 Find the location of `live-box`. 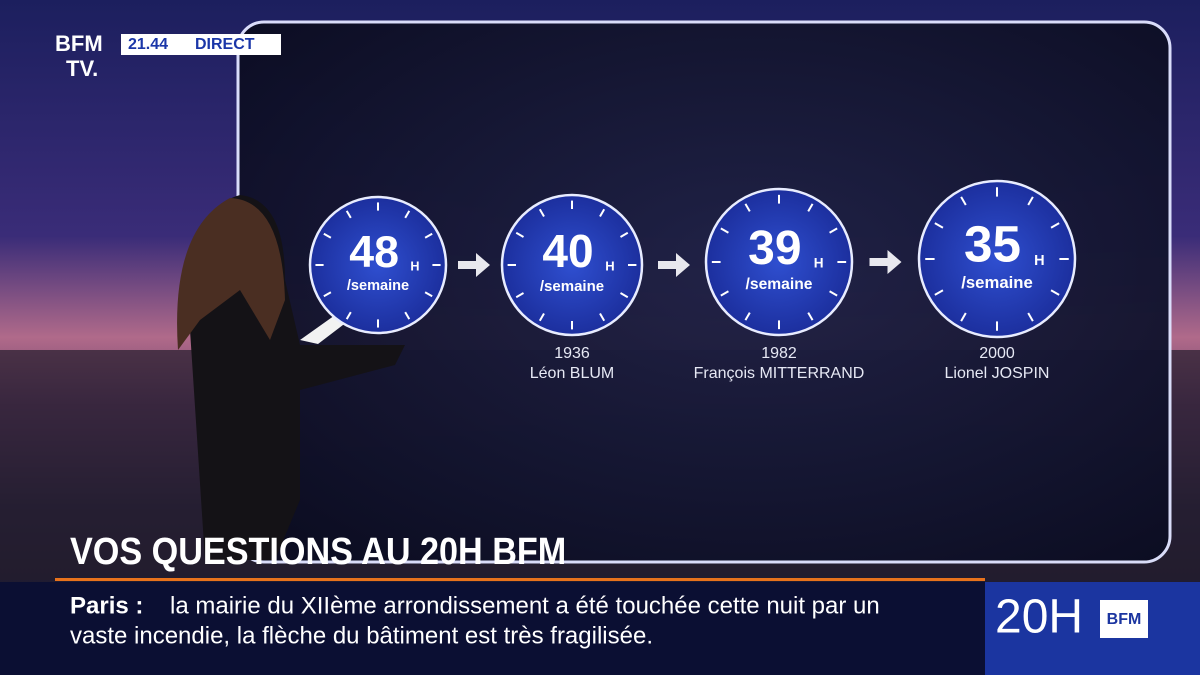

live-box is located at coordinates (201, 44).